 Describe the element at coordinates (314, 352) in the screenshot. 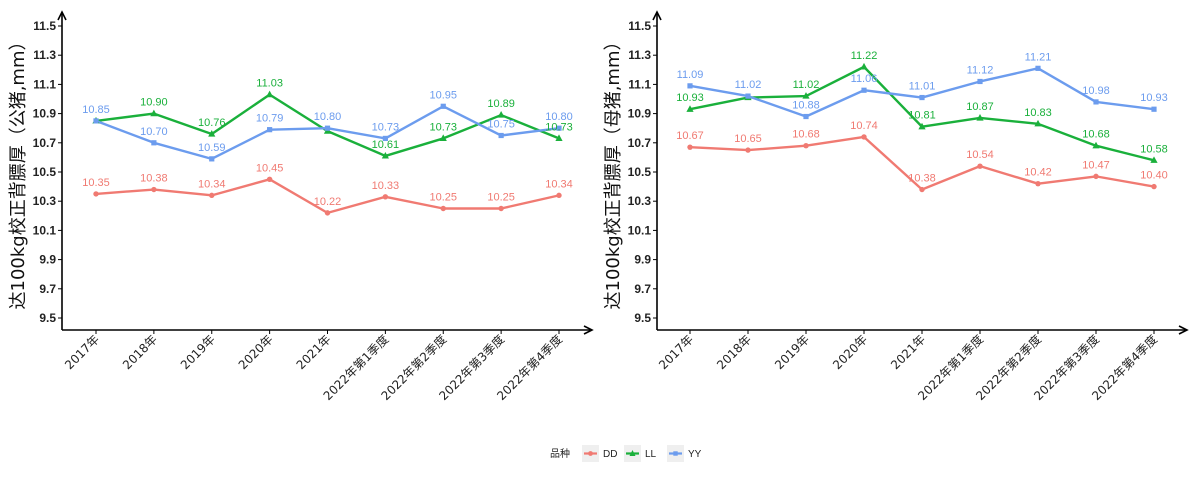

I see `x-tick-label: 2021年` at that location.